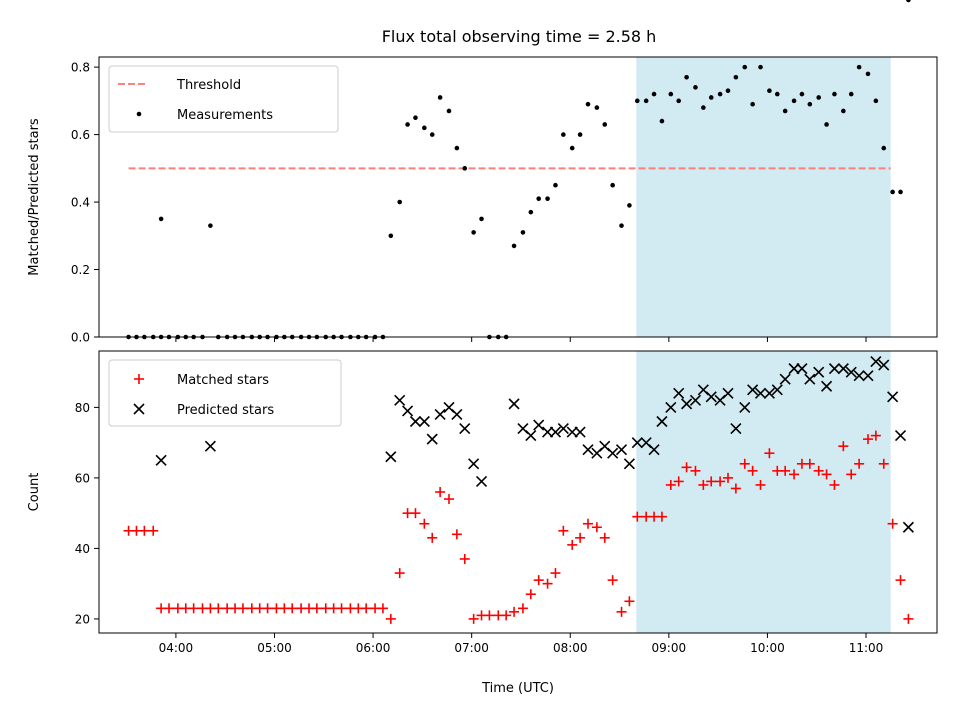  I want to click on x-tick-label: 04:00, so click(176, 648).